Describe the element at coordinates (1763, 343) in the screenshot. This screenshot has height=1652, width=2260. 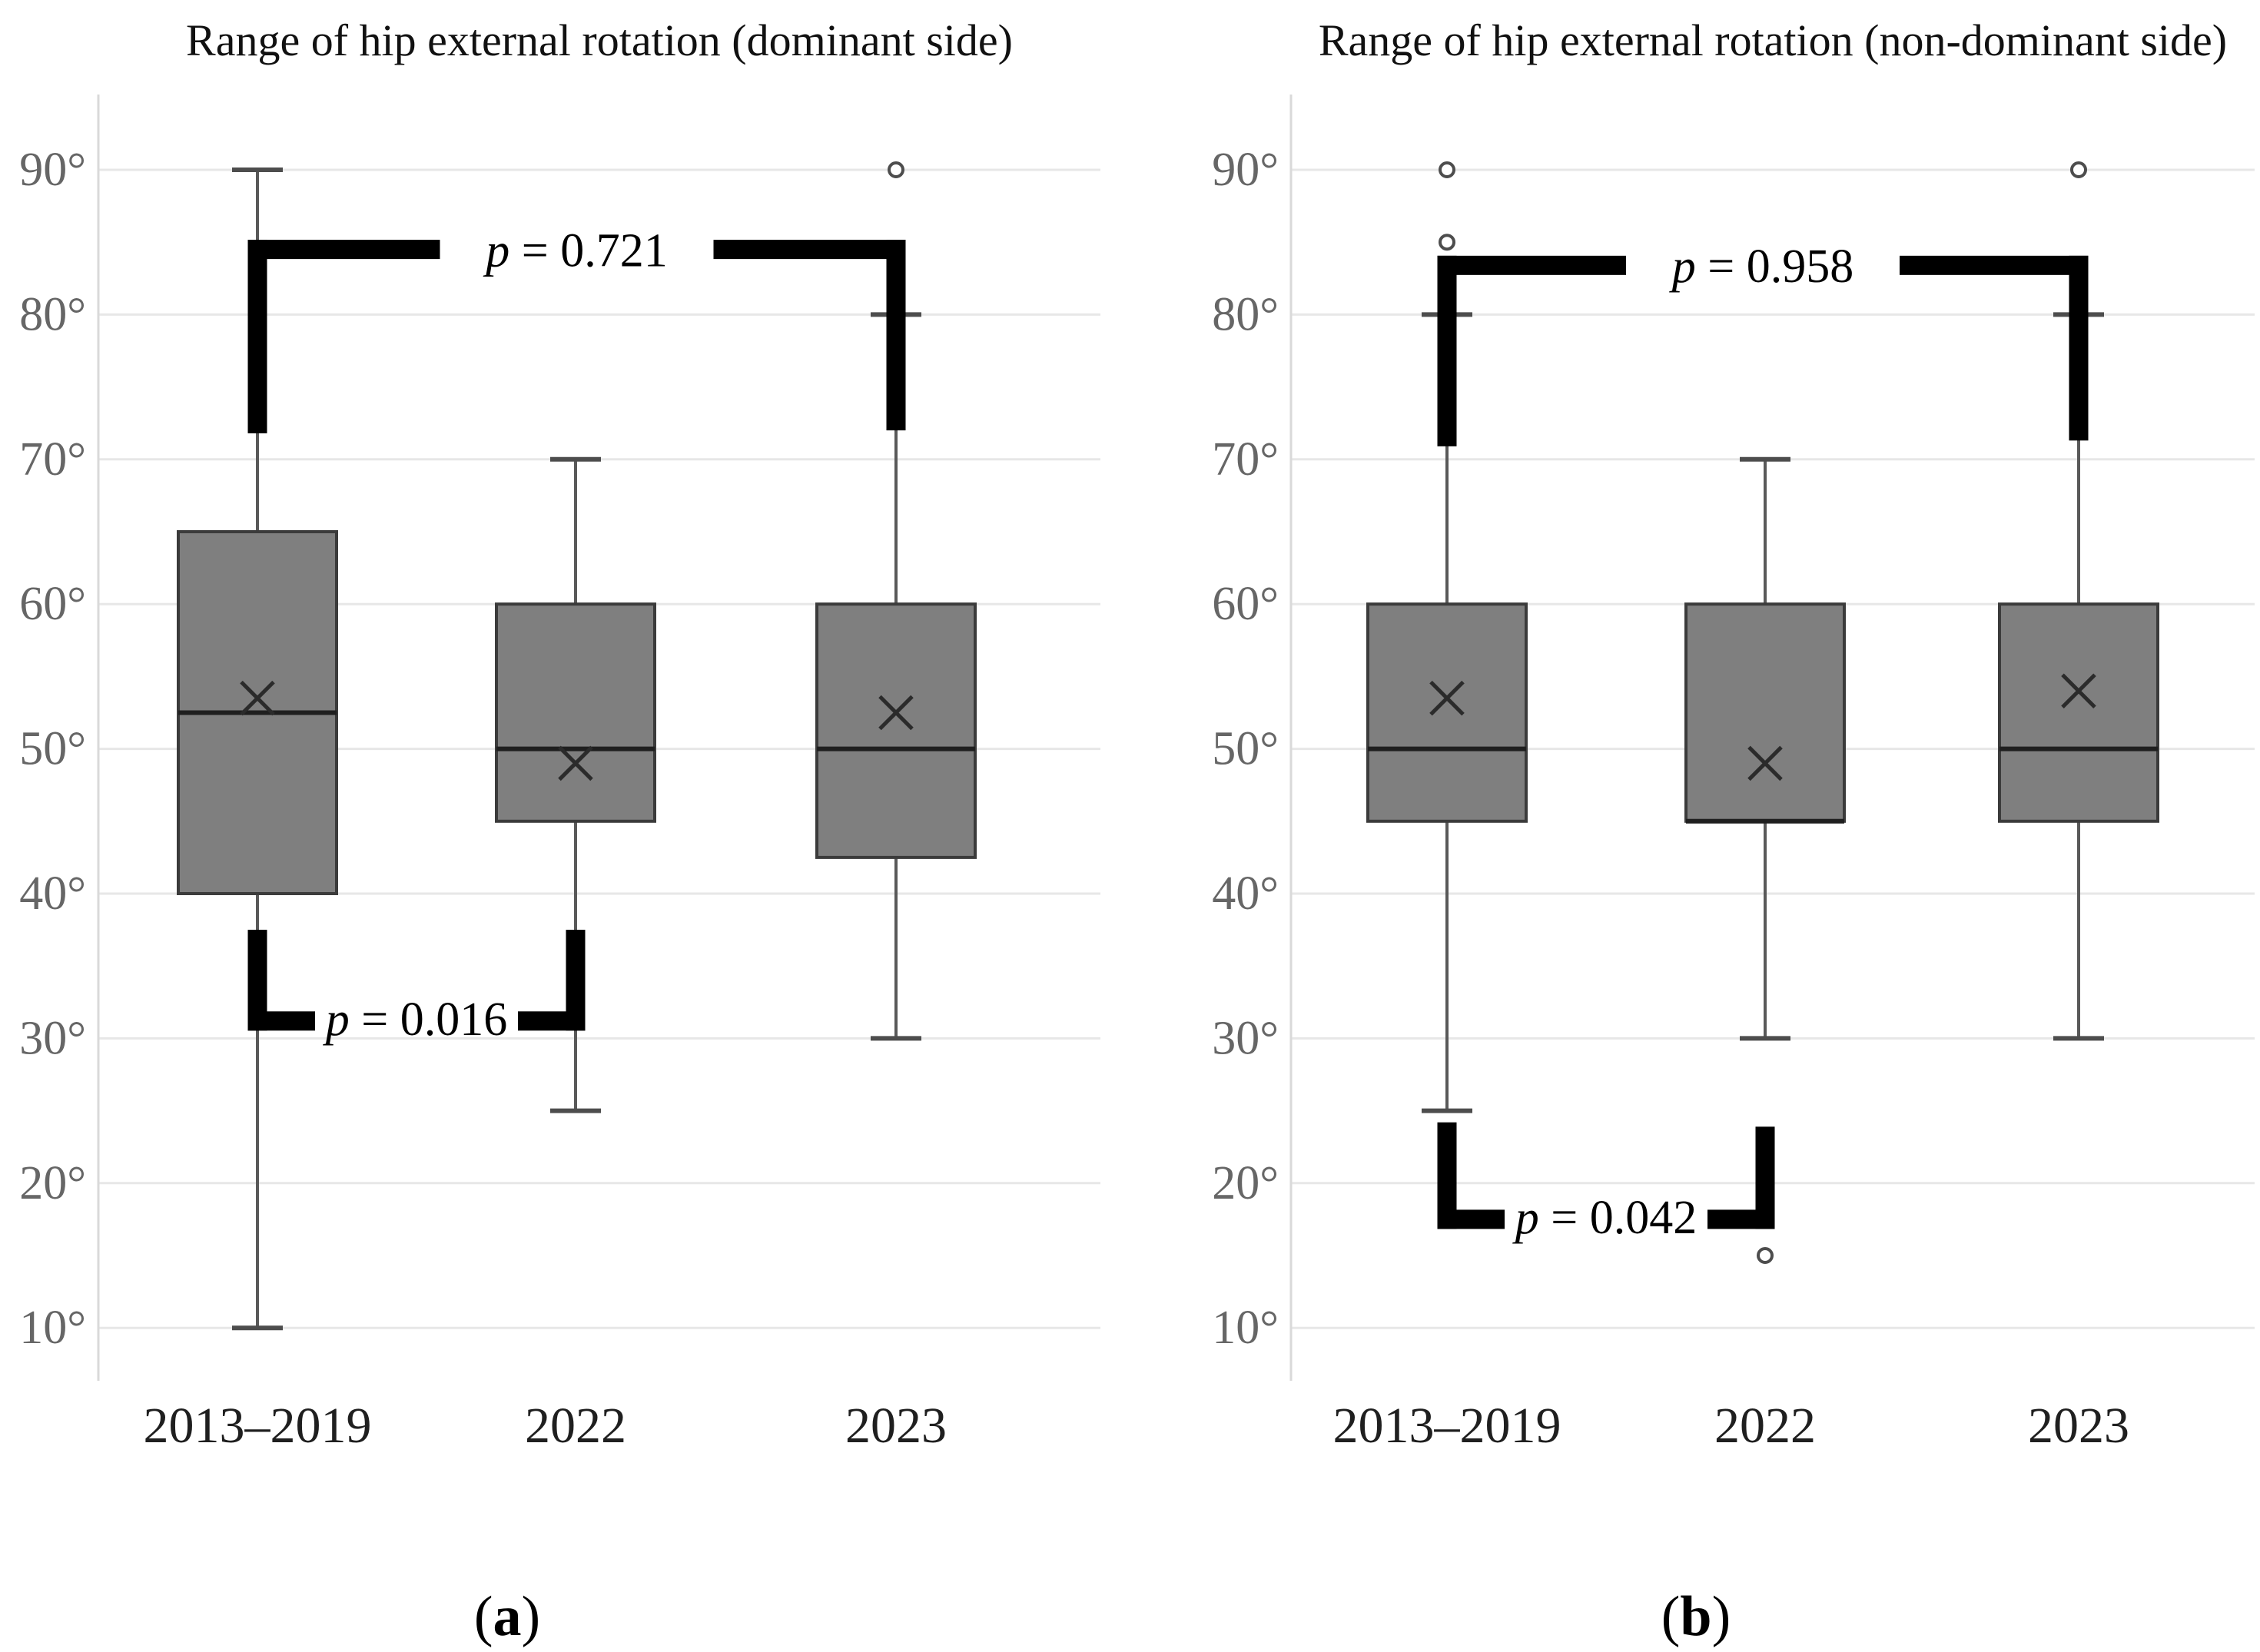
I see `significance-bracket-0.958: p = 0.958` at that location.